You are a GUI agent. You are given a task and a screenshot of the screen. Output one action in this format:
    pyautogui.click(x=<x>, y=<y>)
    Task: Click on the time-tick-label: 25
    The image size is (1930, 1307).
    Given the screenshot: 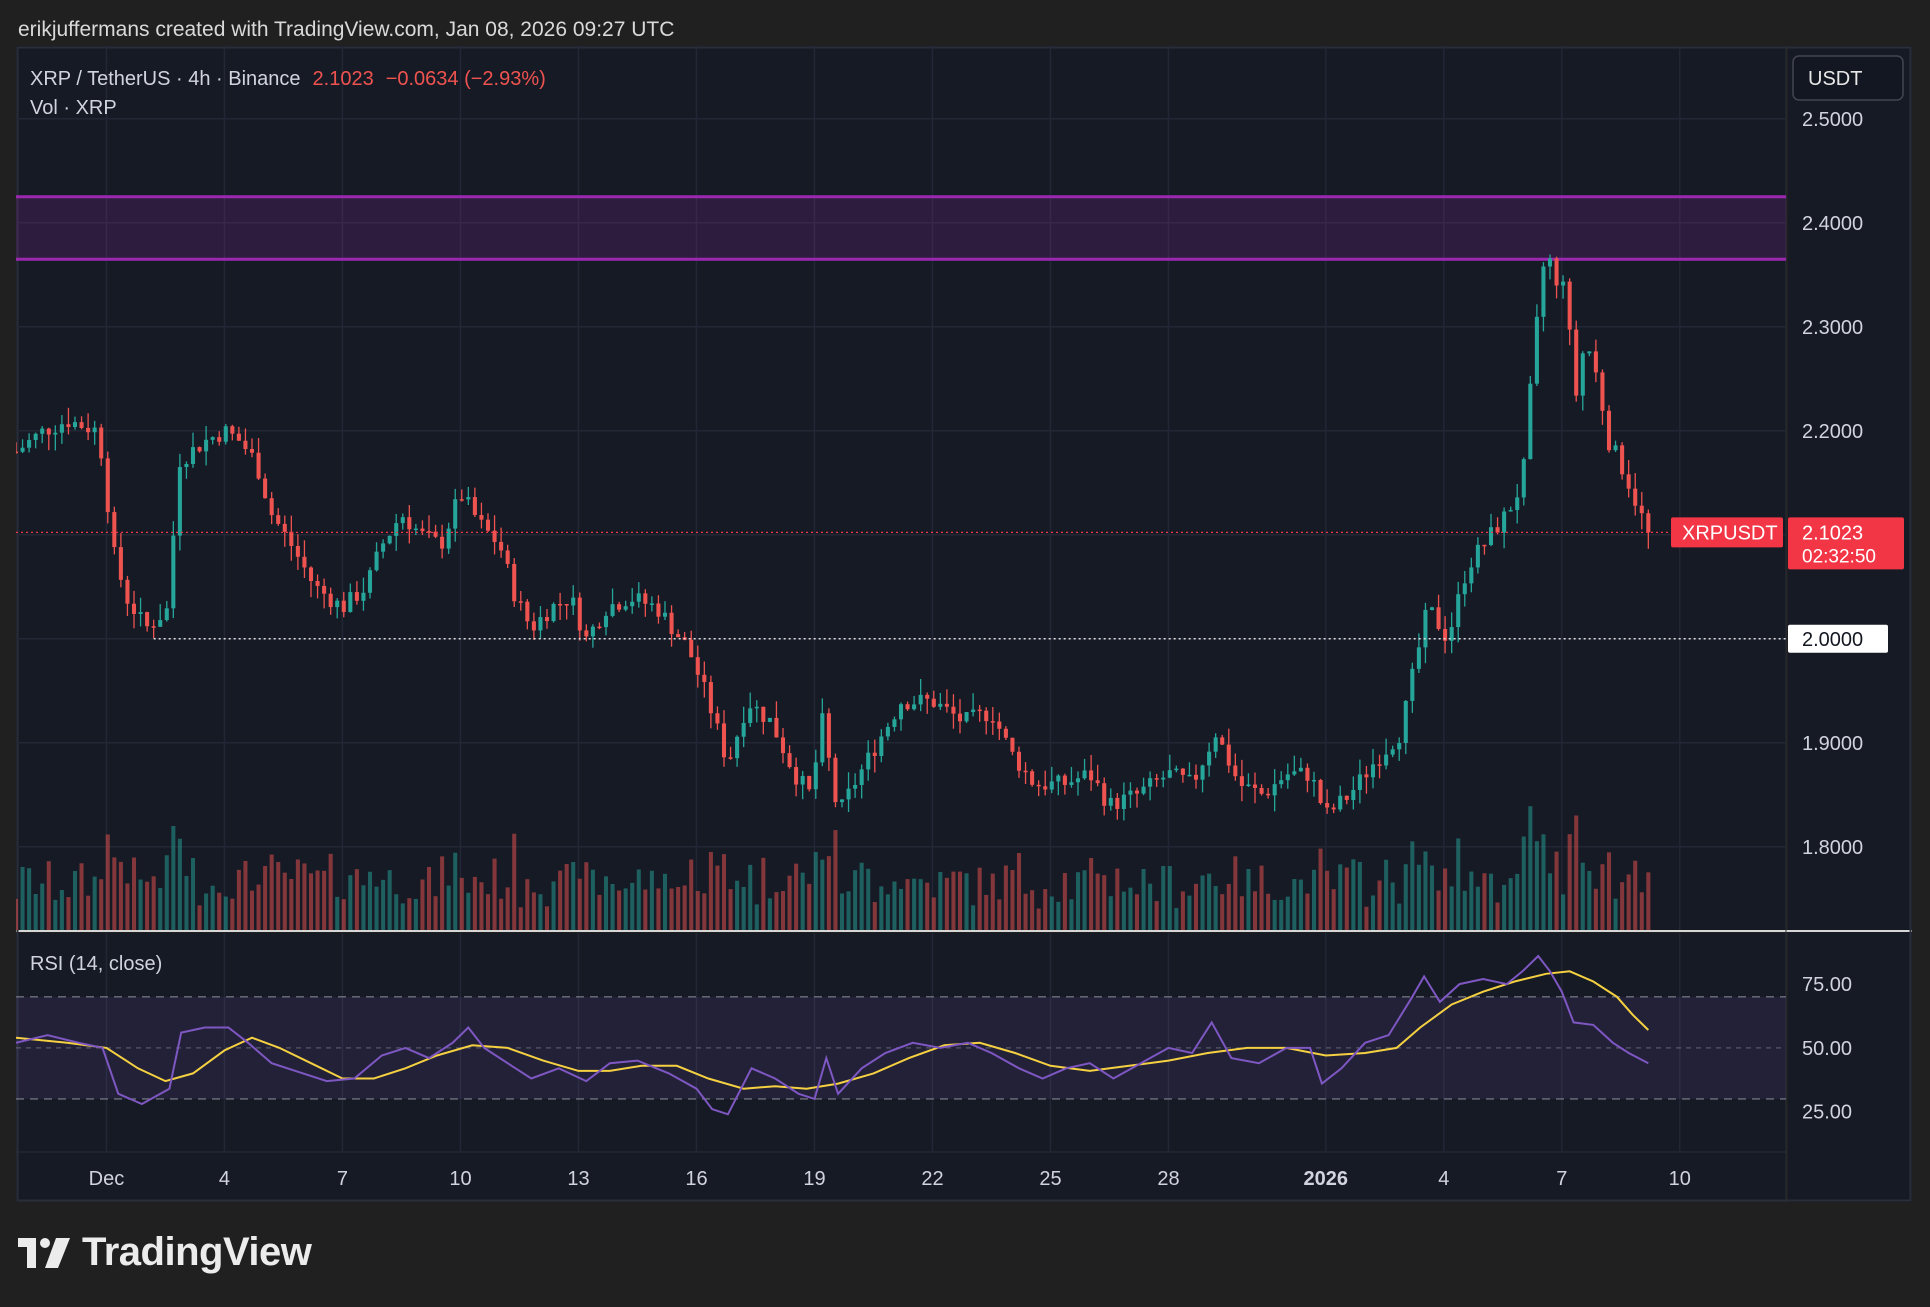 What is the action you would take?
    pyautogui.click(x=1050, y=1179)
    